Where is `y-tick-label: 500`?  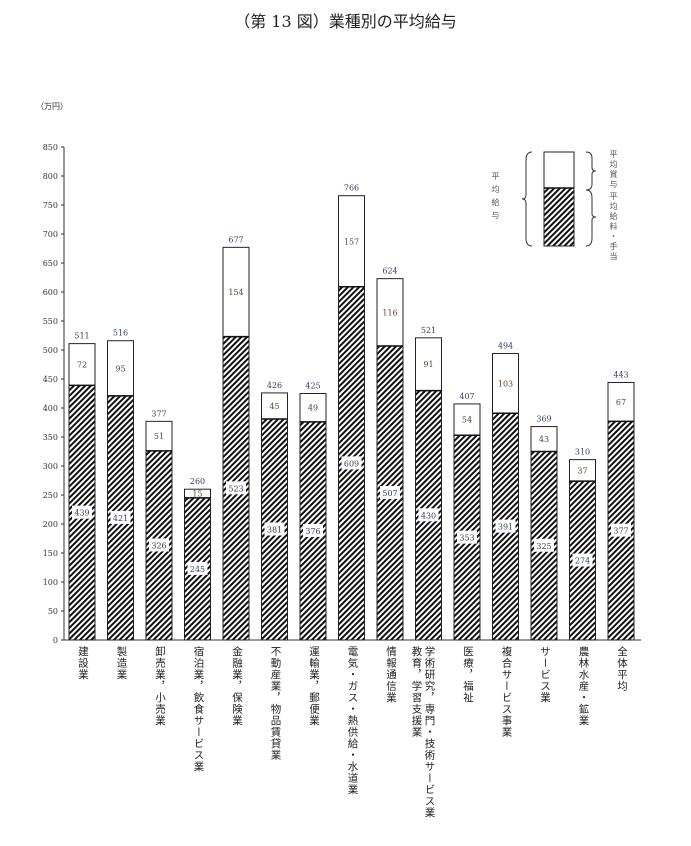 y-tick-label: 500 is located at coordinates (50, 350).